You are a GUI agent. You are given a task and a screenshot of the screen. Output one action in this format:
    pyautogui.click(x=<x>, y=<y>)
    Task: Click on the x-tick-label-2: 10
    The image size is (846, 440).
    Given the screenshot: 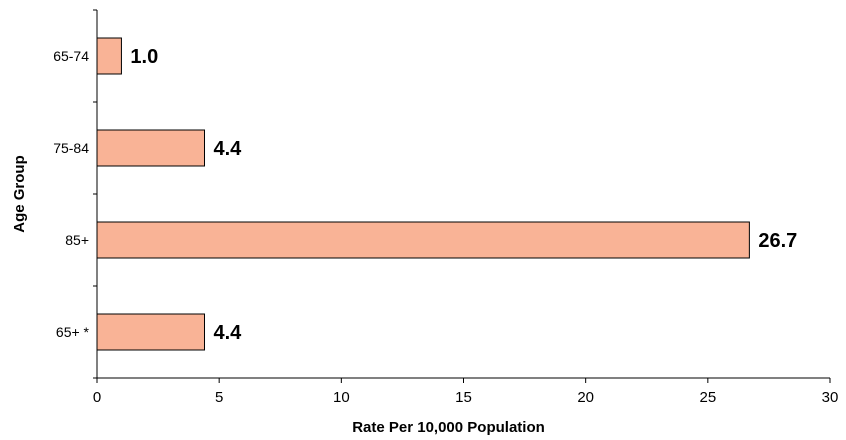 What is the action you would take?
    pyautogui.click(x=341, y=397)
    